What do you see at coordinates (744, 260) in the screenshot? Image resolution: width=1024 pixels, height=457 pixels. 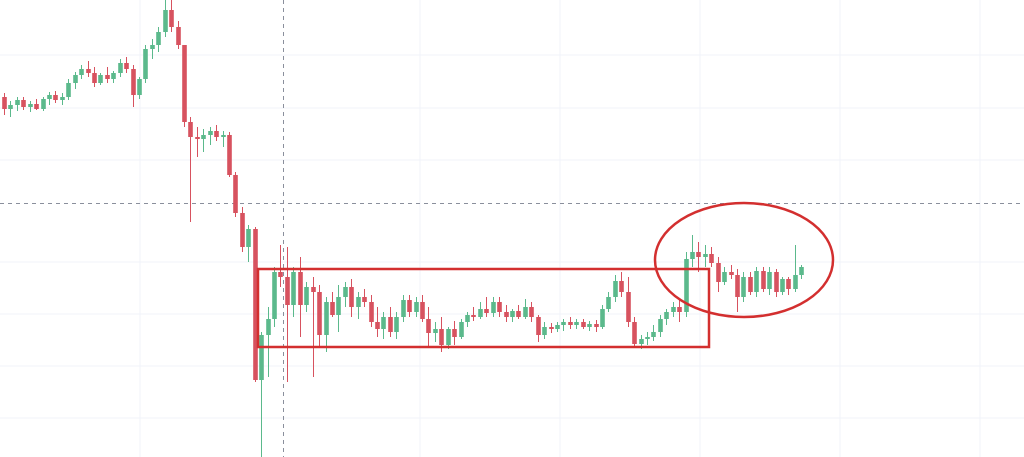 I see `breakout-circle` at bounding box center [744, 260].